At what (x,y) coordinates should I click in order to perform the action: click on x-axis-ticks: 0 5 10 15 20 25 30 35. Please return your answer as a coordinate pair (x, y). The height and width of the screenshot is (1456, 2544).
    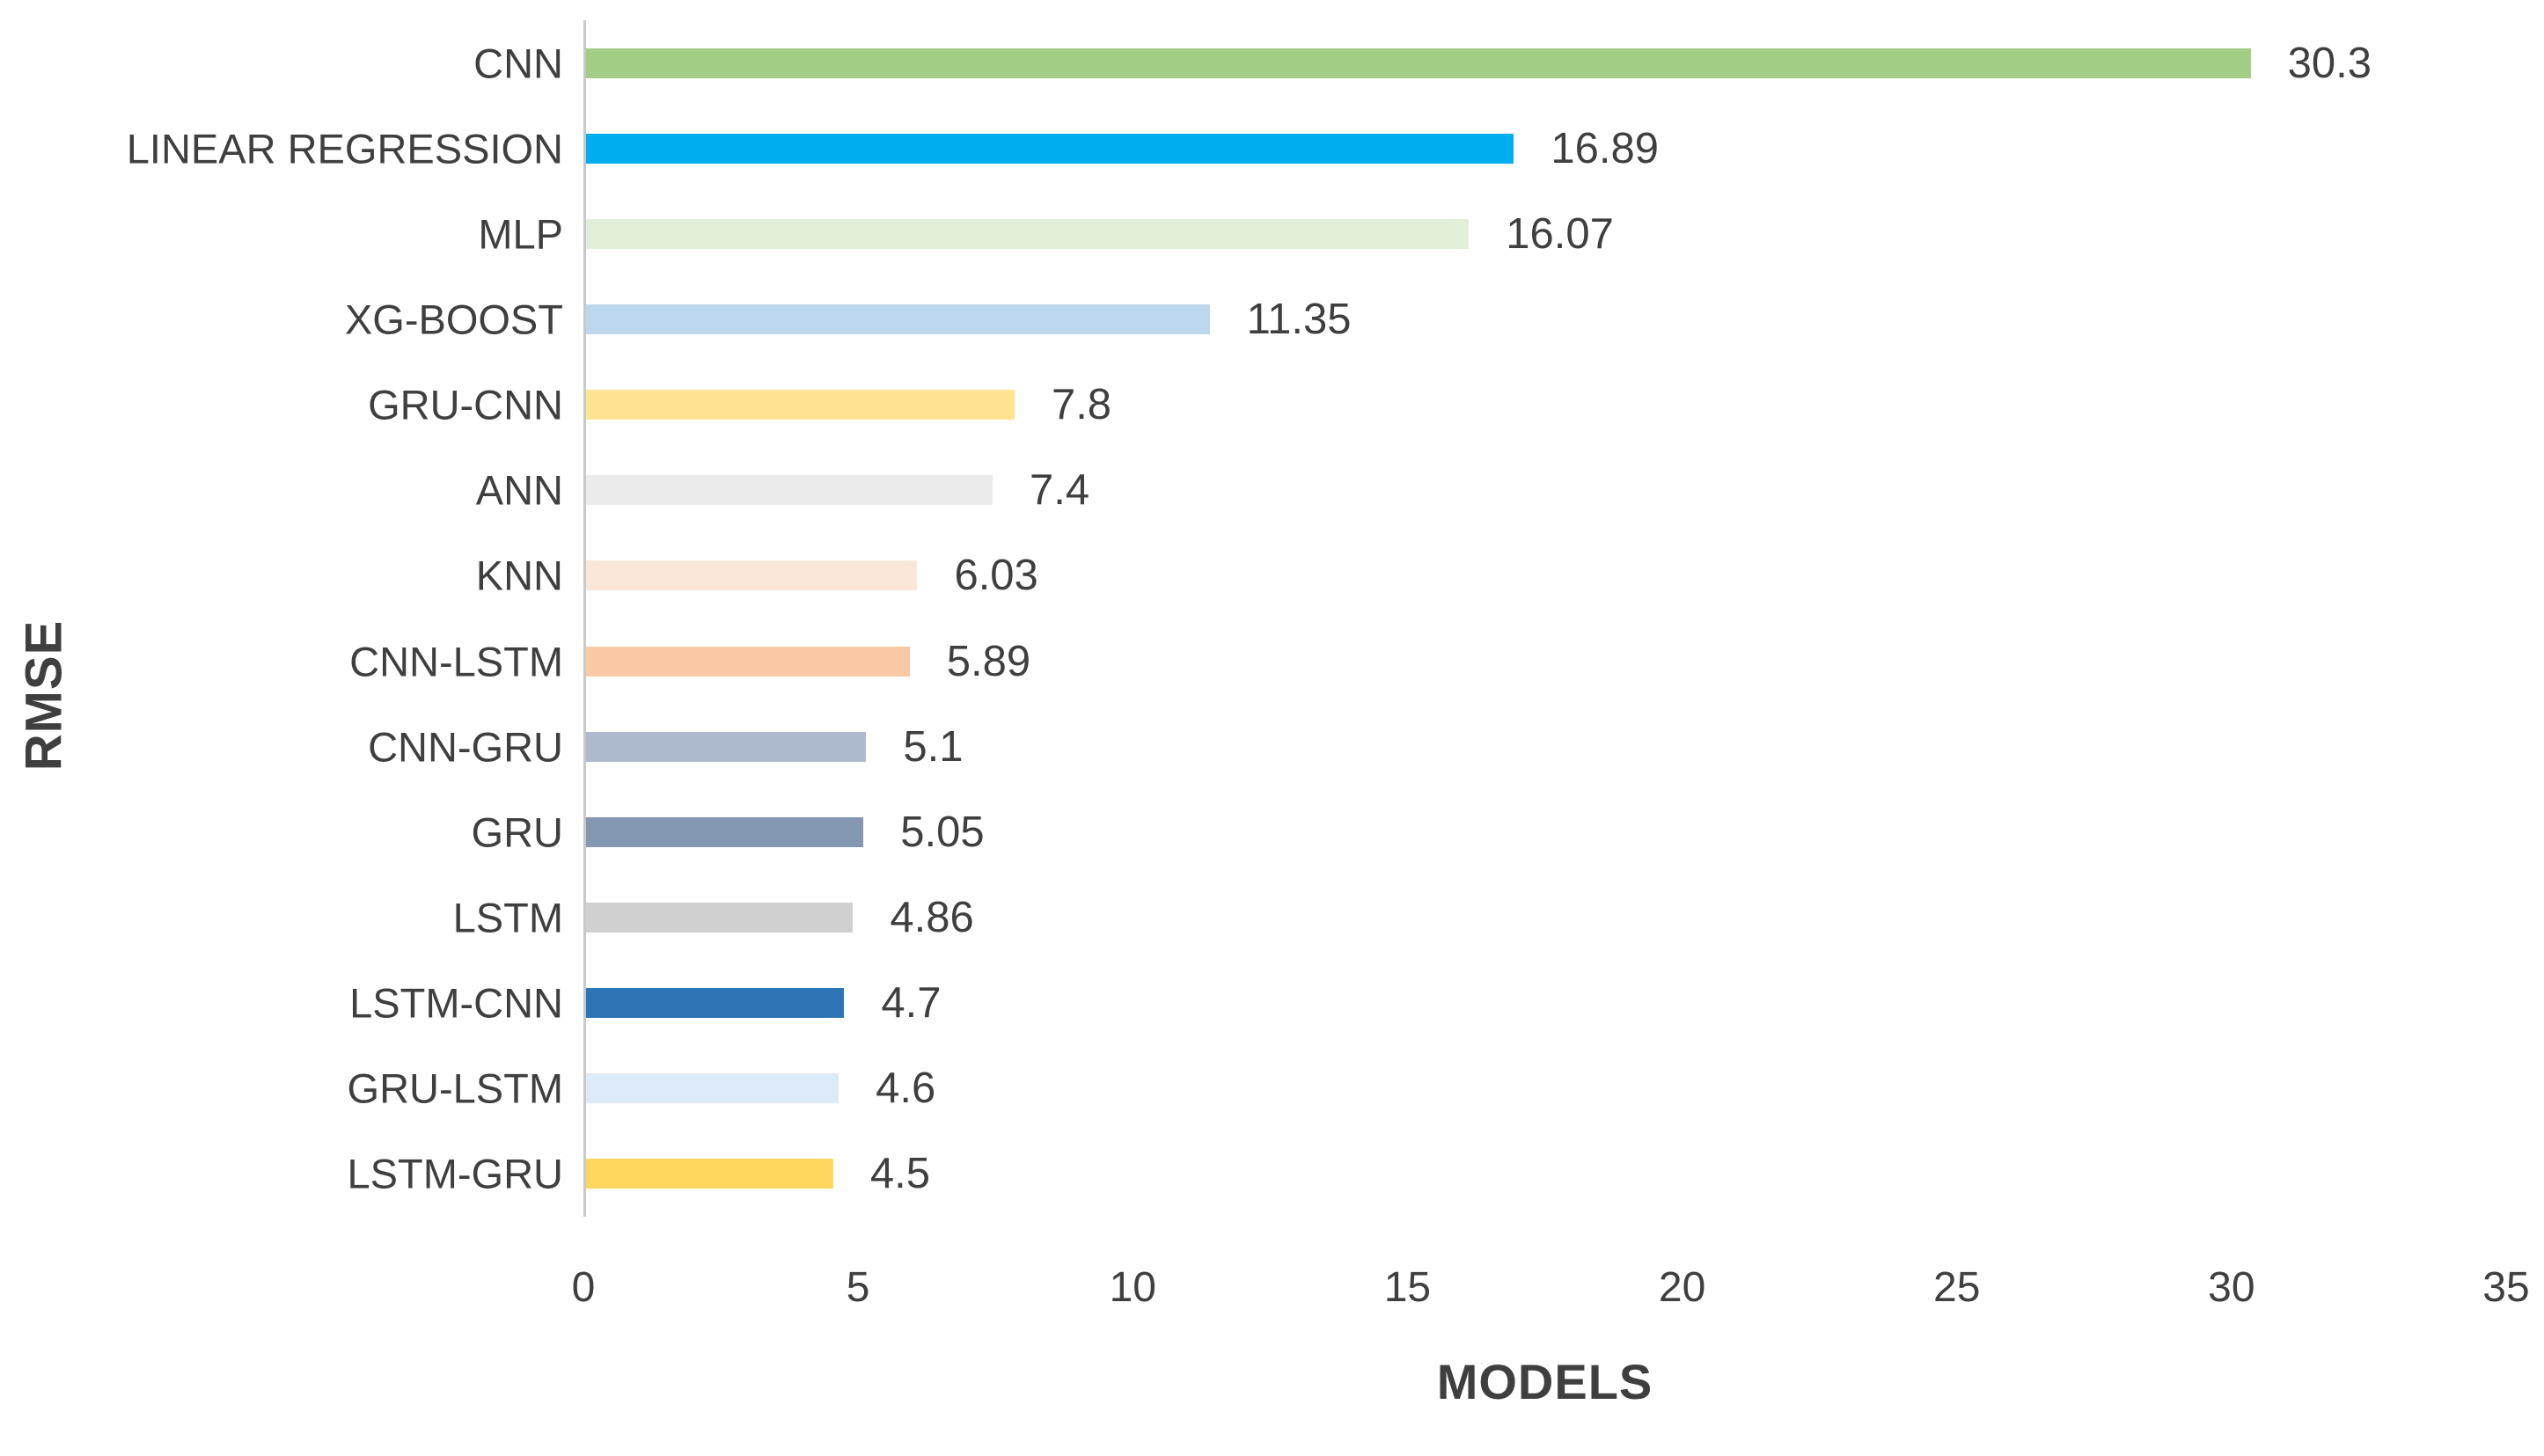
    Looking at the image, I should click on (1551, 1289).